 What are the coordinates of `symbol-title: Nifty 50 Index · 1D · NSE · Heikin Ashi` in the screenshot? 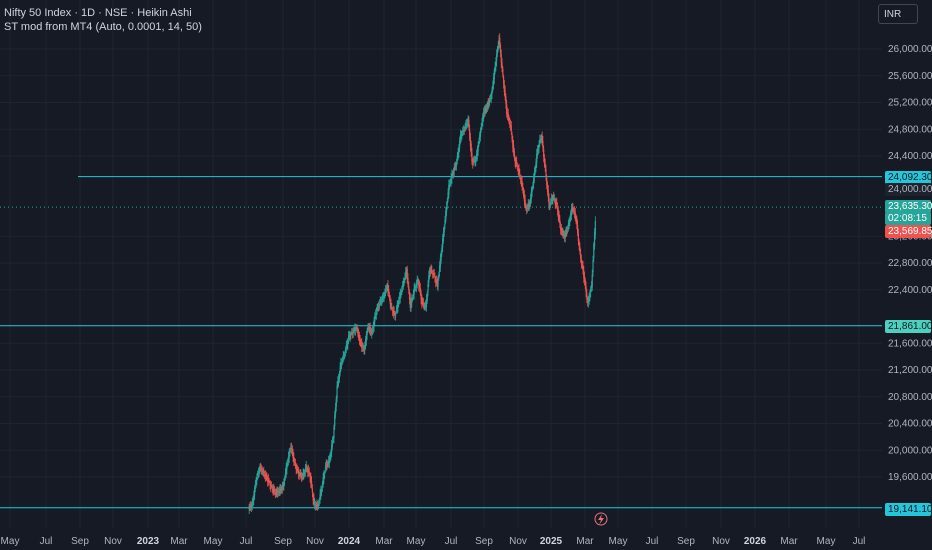 It's located at (98, 13).